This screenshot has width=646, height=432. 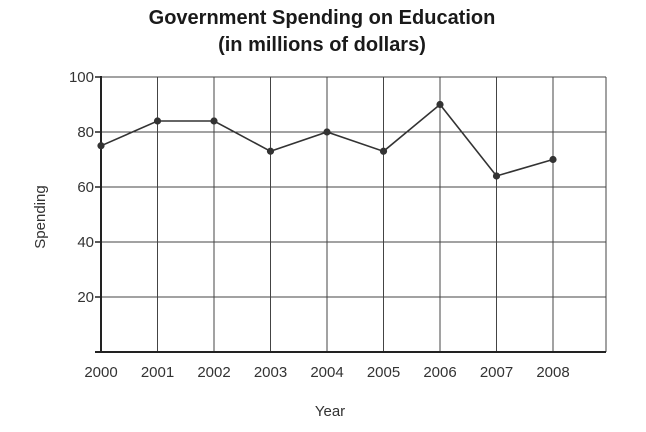 What do you see at coordinates (322, 18) in the screenshot?
I see `chart-title: Government Spending on Education` at bounding box center [322, 18].